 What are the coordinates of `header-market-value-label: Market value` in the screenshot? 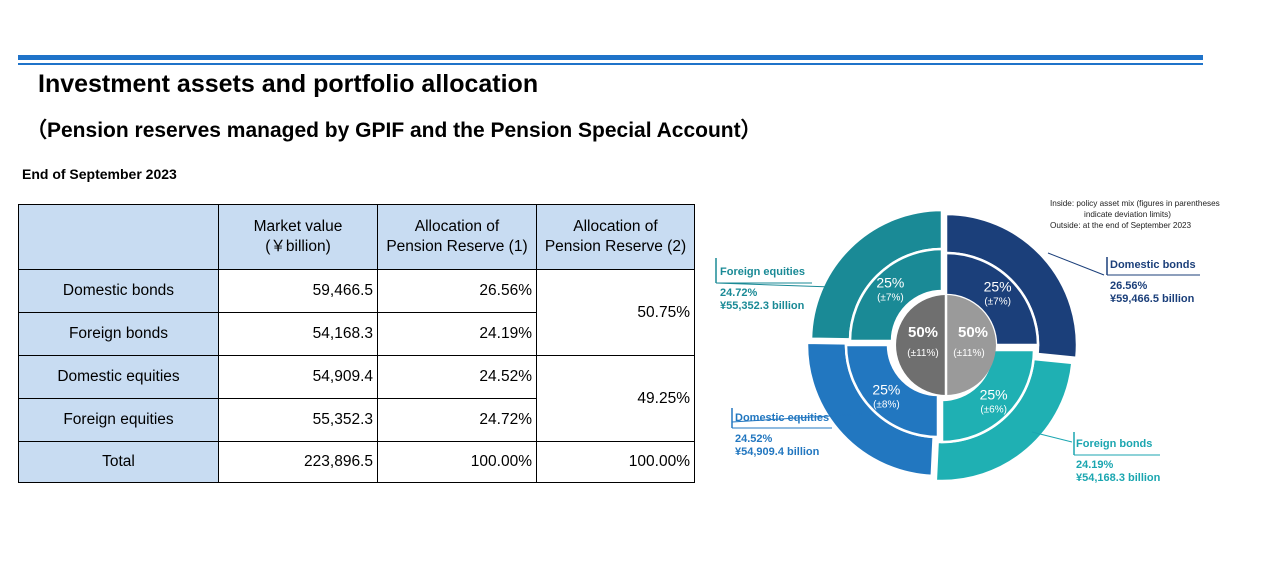 It's located at (298, 226).